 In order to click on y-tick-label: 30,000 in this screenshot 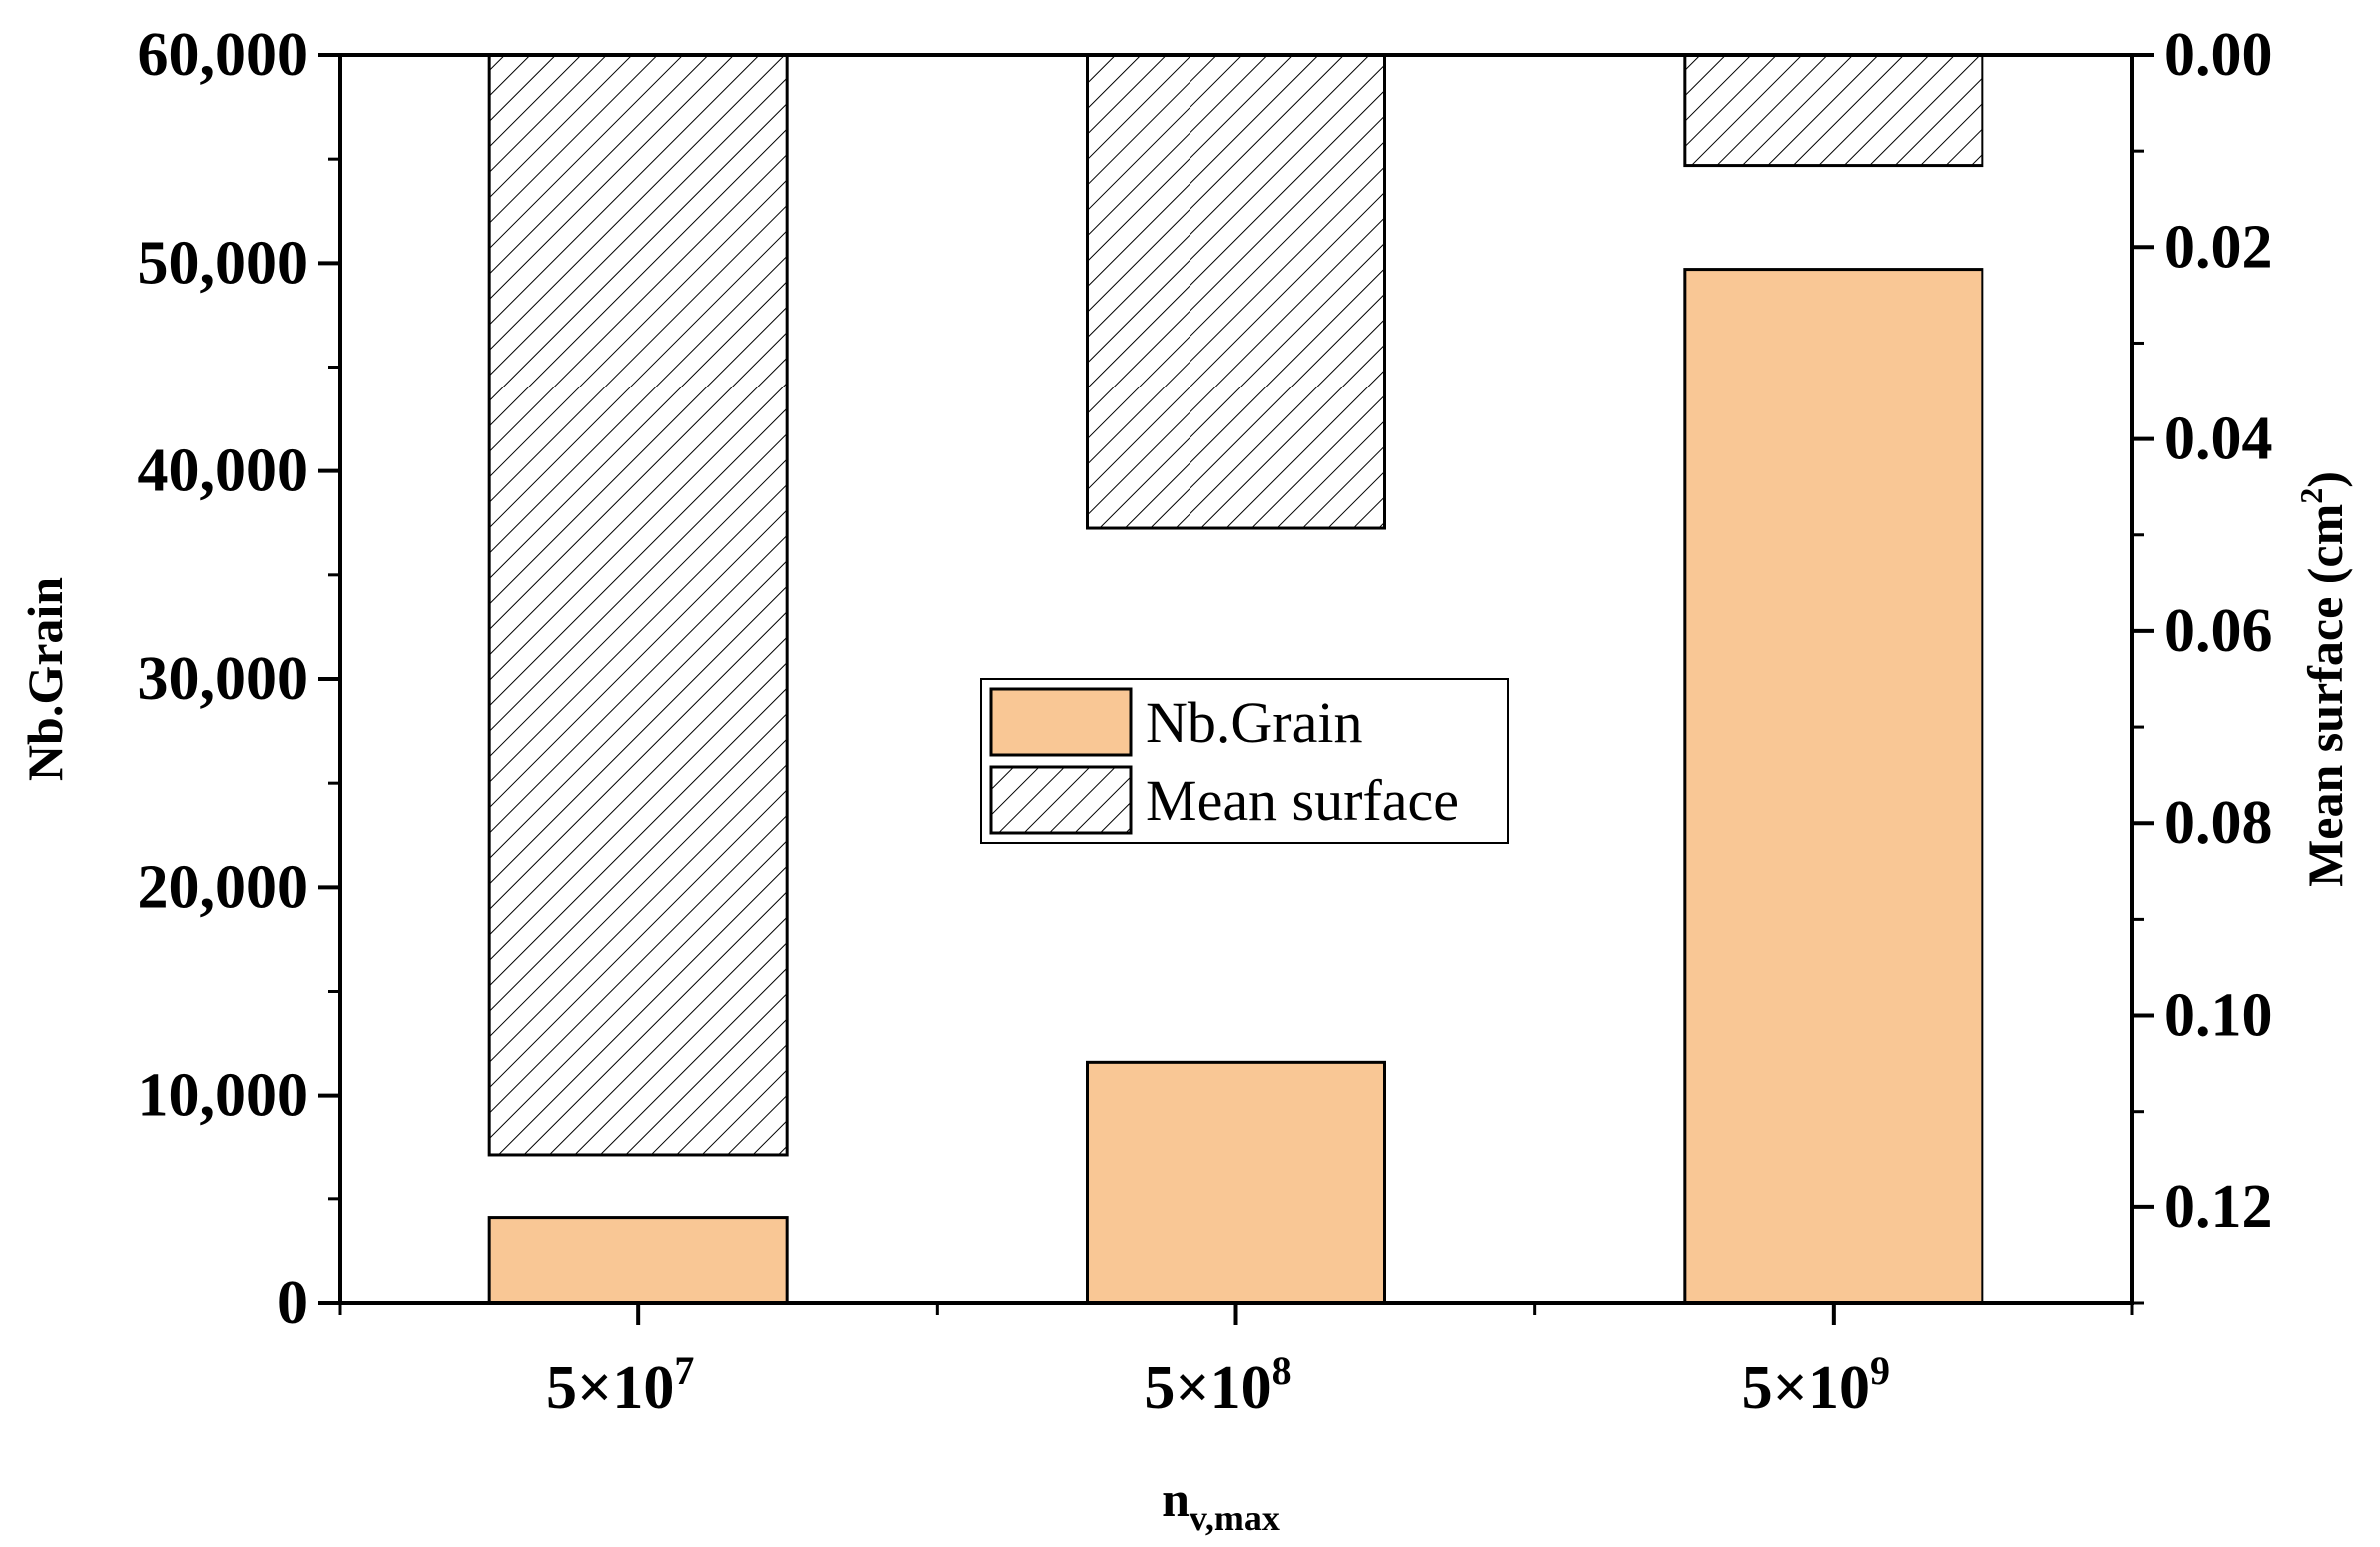, I will do `click(223, 679)`.